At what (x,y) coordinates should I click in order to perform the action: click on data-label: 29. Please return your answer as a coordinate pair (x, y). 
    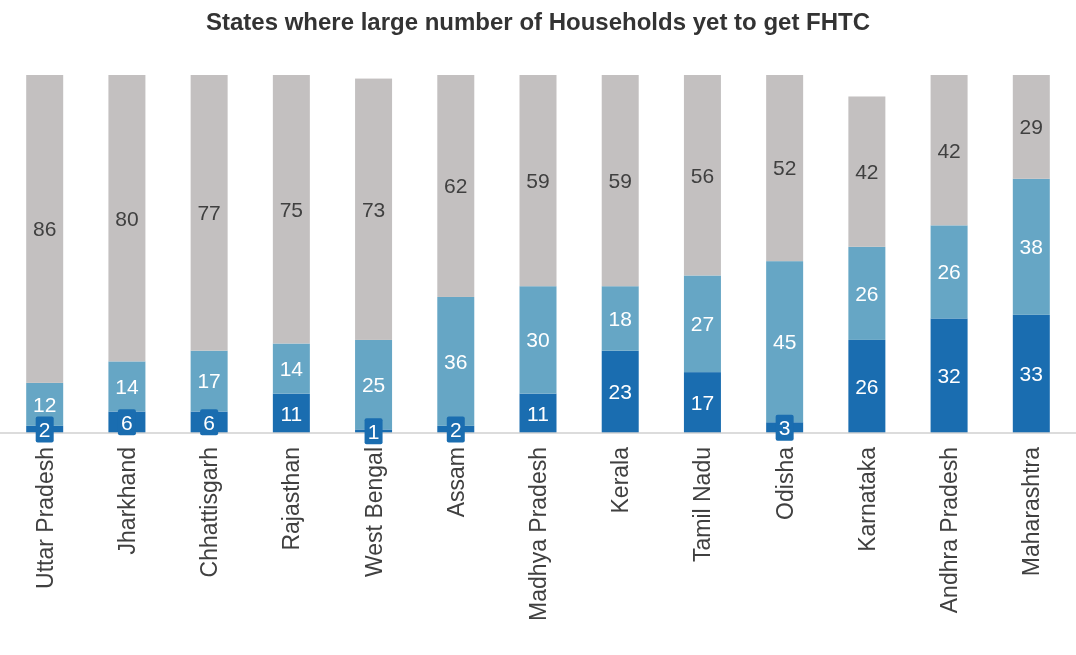
    Looking at the image, I should click on (1031, 127).